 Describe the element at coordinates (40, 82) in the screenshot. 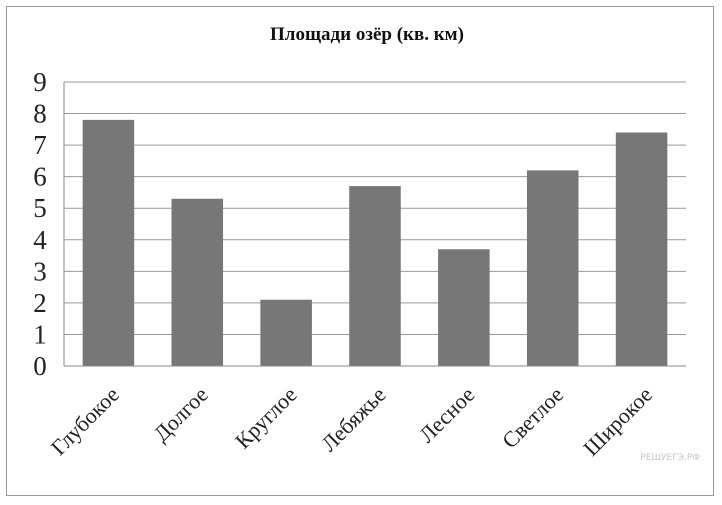

I see `y-tick-label: 9` at that location.